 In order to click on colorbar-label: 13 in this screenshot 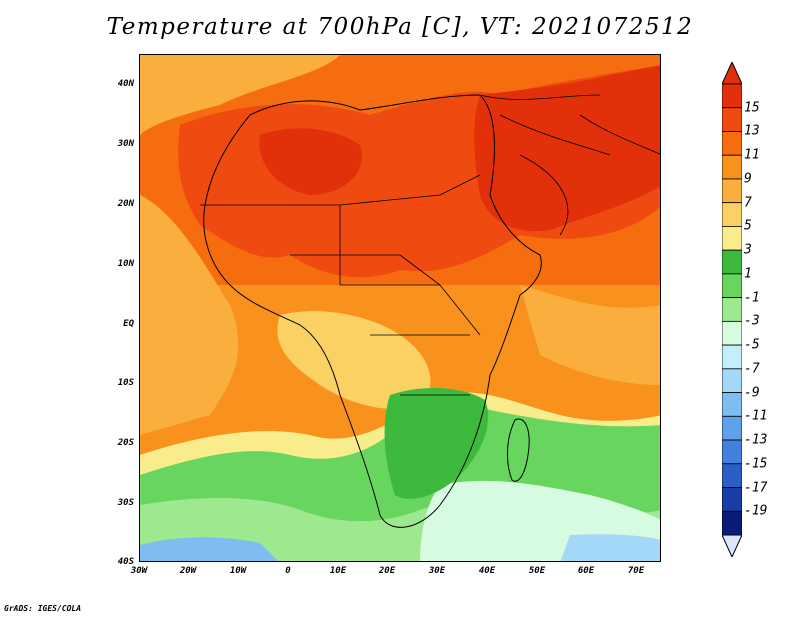, I will do `click(752, 131)`.